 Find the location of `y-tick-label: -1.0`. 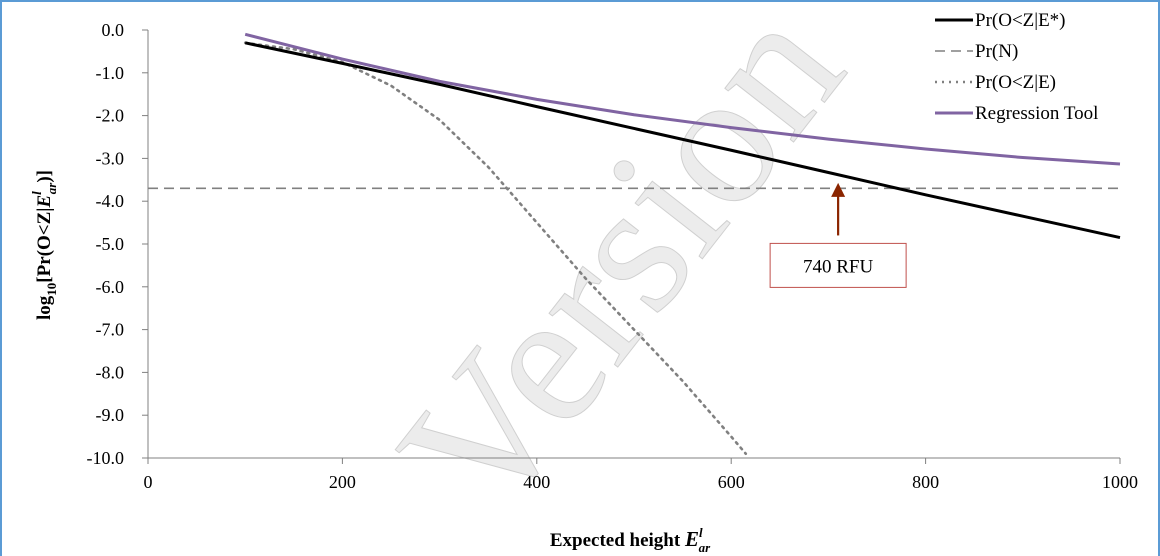

y-tick-label: -1.0 is located at coordinates (110, 73).